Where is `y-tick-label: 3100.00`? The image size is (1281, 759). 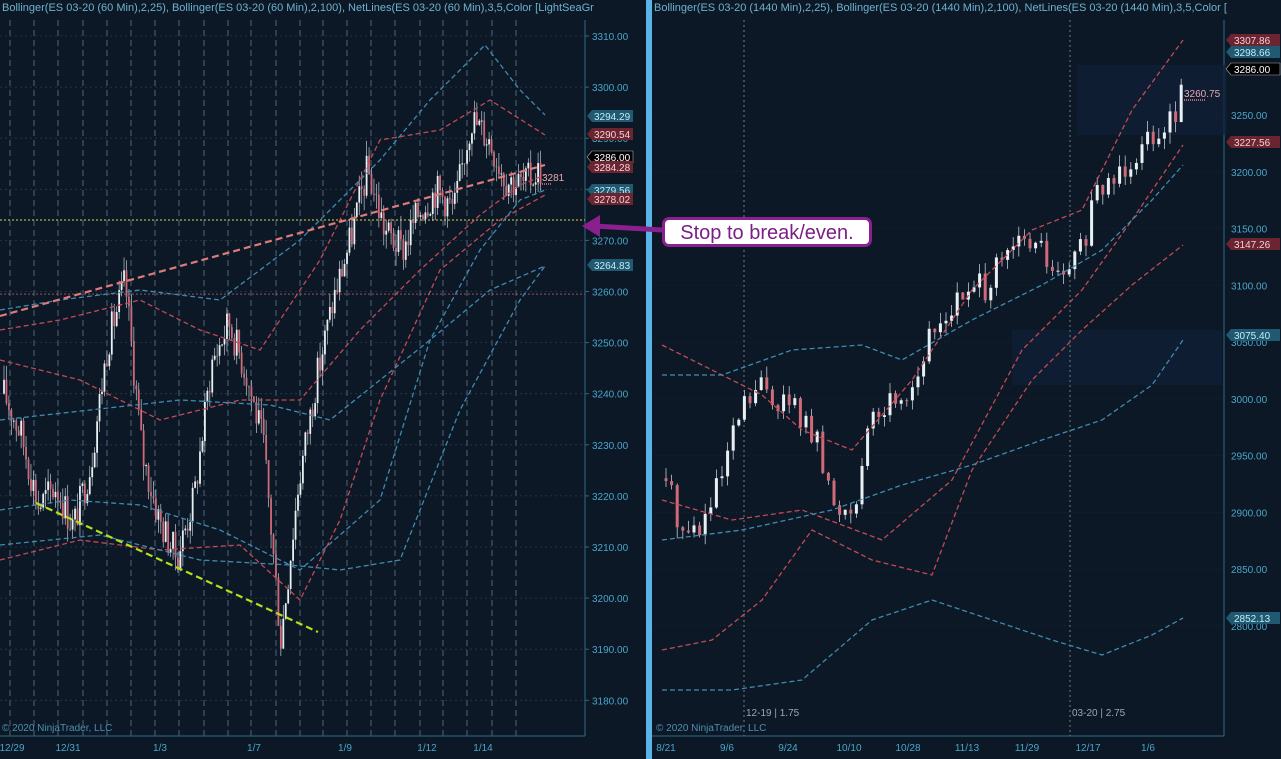 y-tick-label: 3100.00 is located at coordinates (1249, 286).